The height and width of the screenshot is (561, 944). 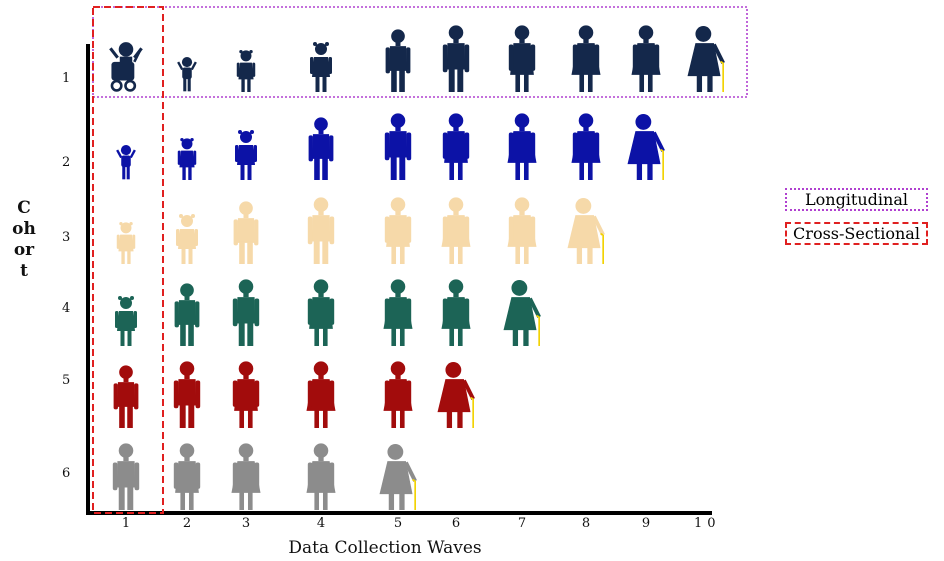 I want to click on x-tick-label: 3, so click(x=246, y=523).